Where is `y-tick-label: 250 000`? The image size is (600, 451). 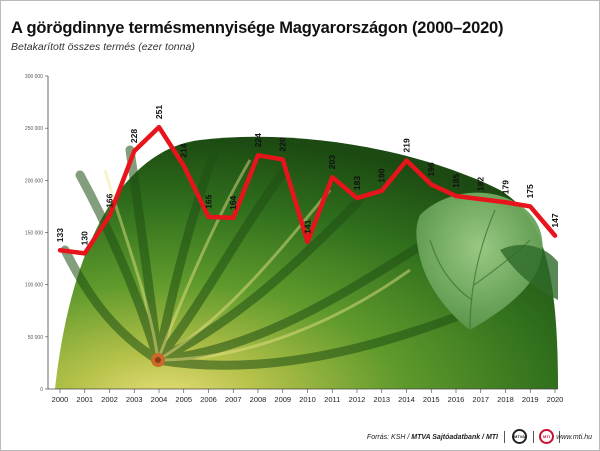 y-tick-label: 250 000 is located at coordinates (34, 129).